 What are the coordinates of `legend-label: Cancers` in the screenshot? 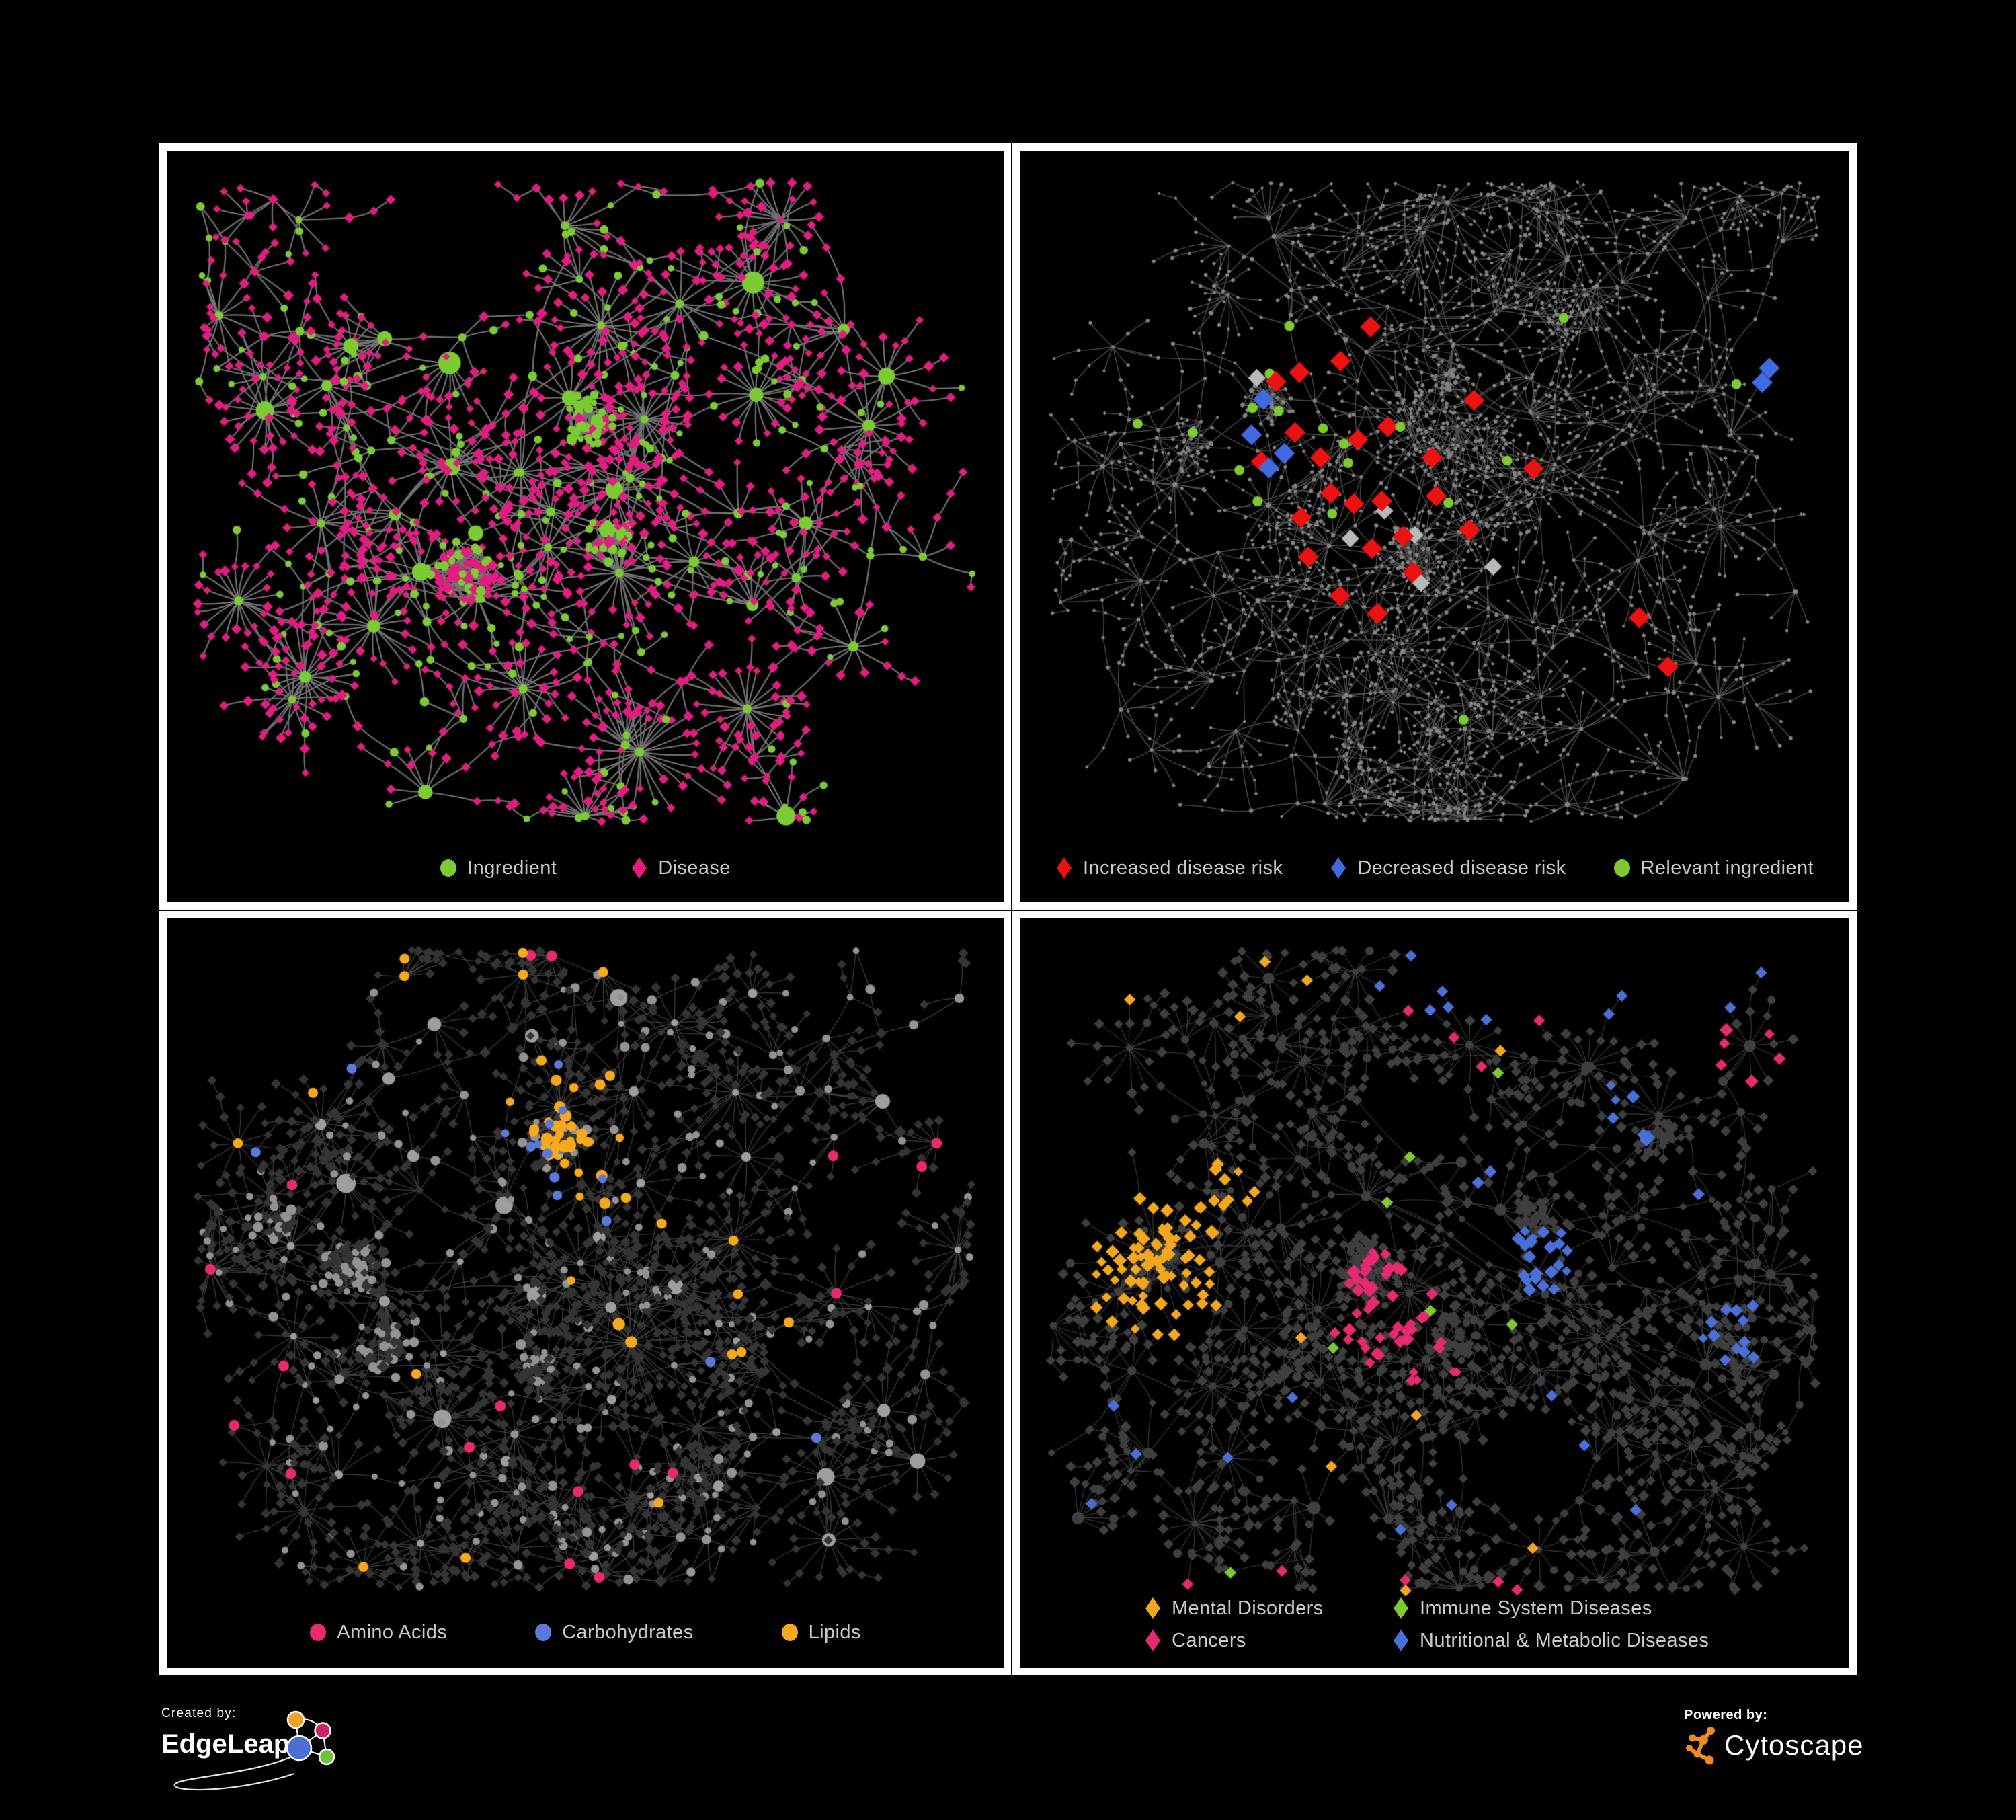 It's located at (1209, 1640).